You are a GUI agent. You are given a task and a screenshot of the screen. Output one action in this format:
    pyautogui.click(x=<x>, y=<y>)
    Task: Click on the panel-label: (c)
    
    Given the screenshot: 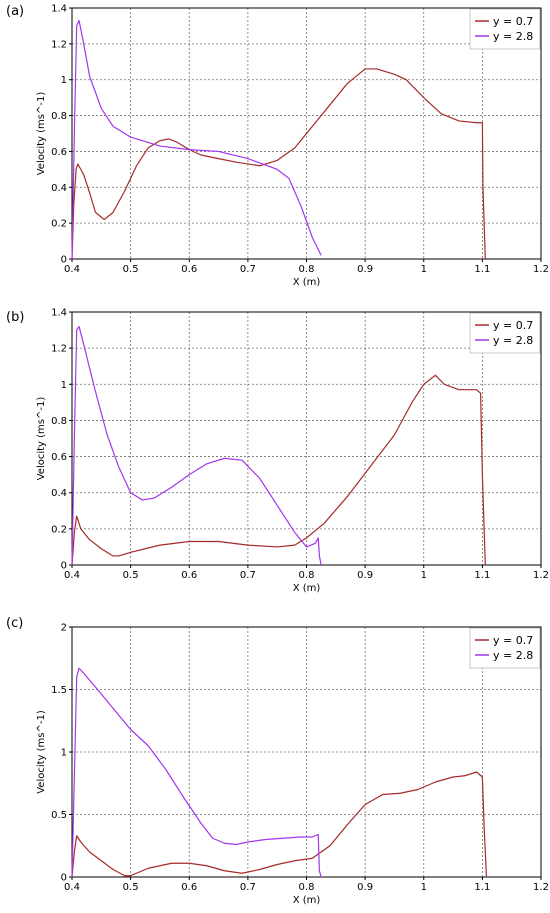 What is the action you would take?
    pyautogui.click(x=14, y=623)
    